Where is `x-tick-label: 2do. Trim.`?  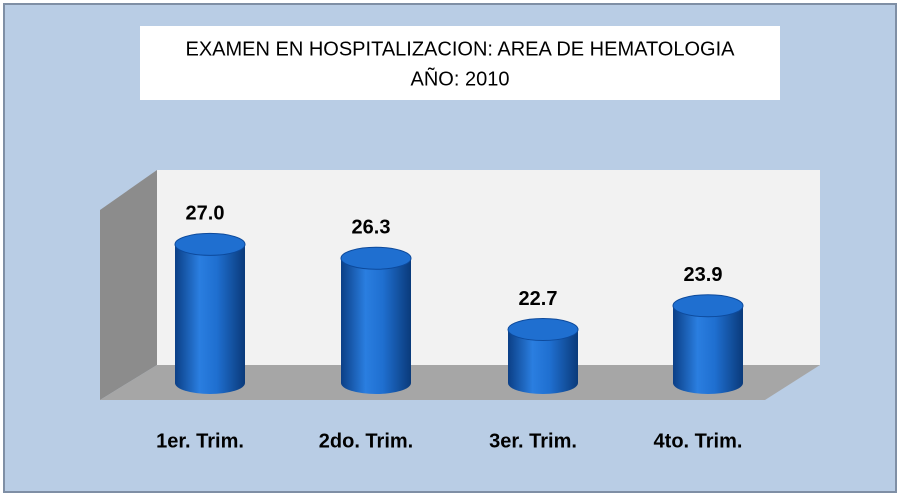
x-tick-label: 2do. Trim. is located at coordinates (366, 441).